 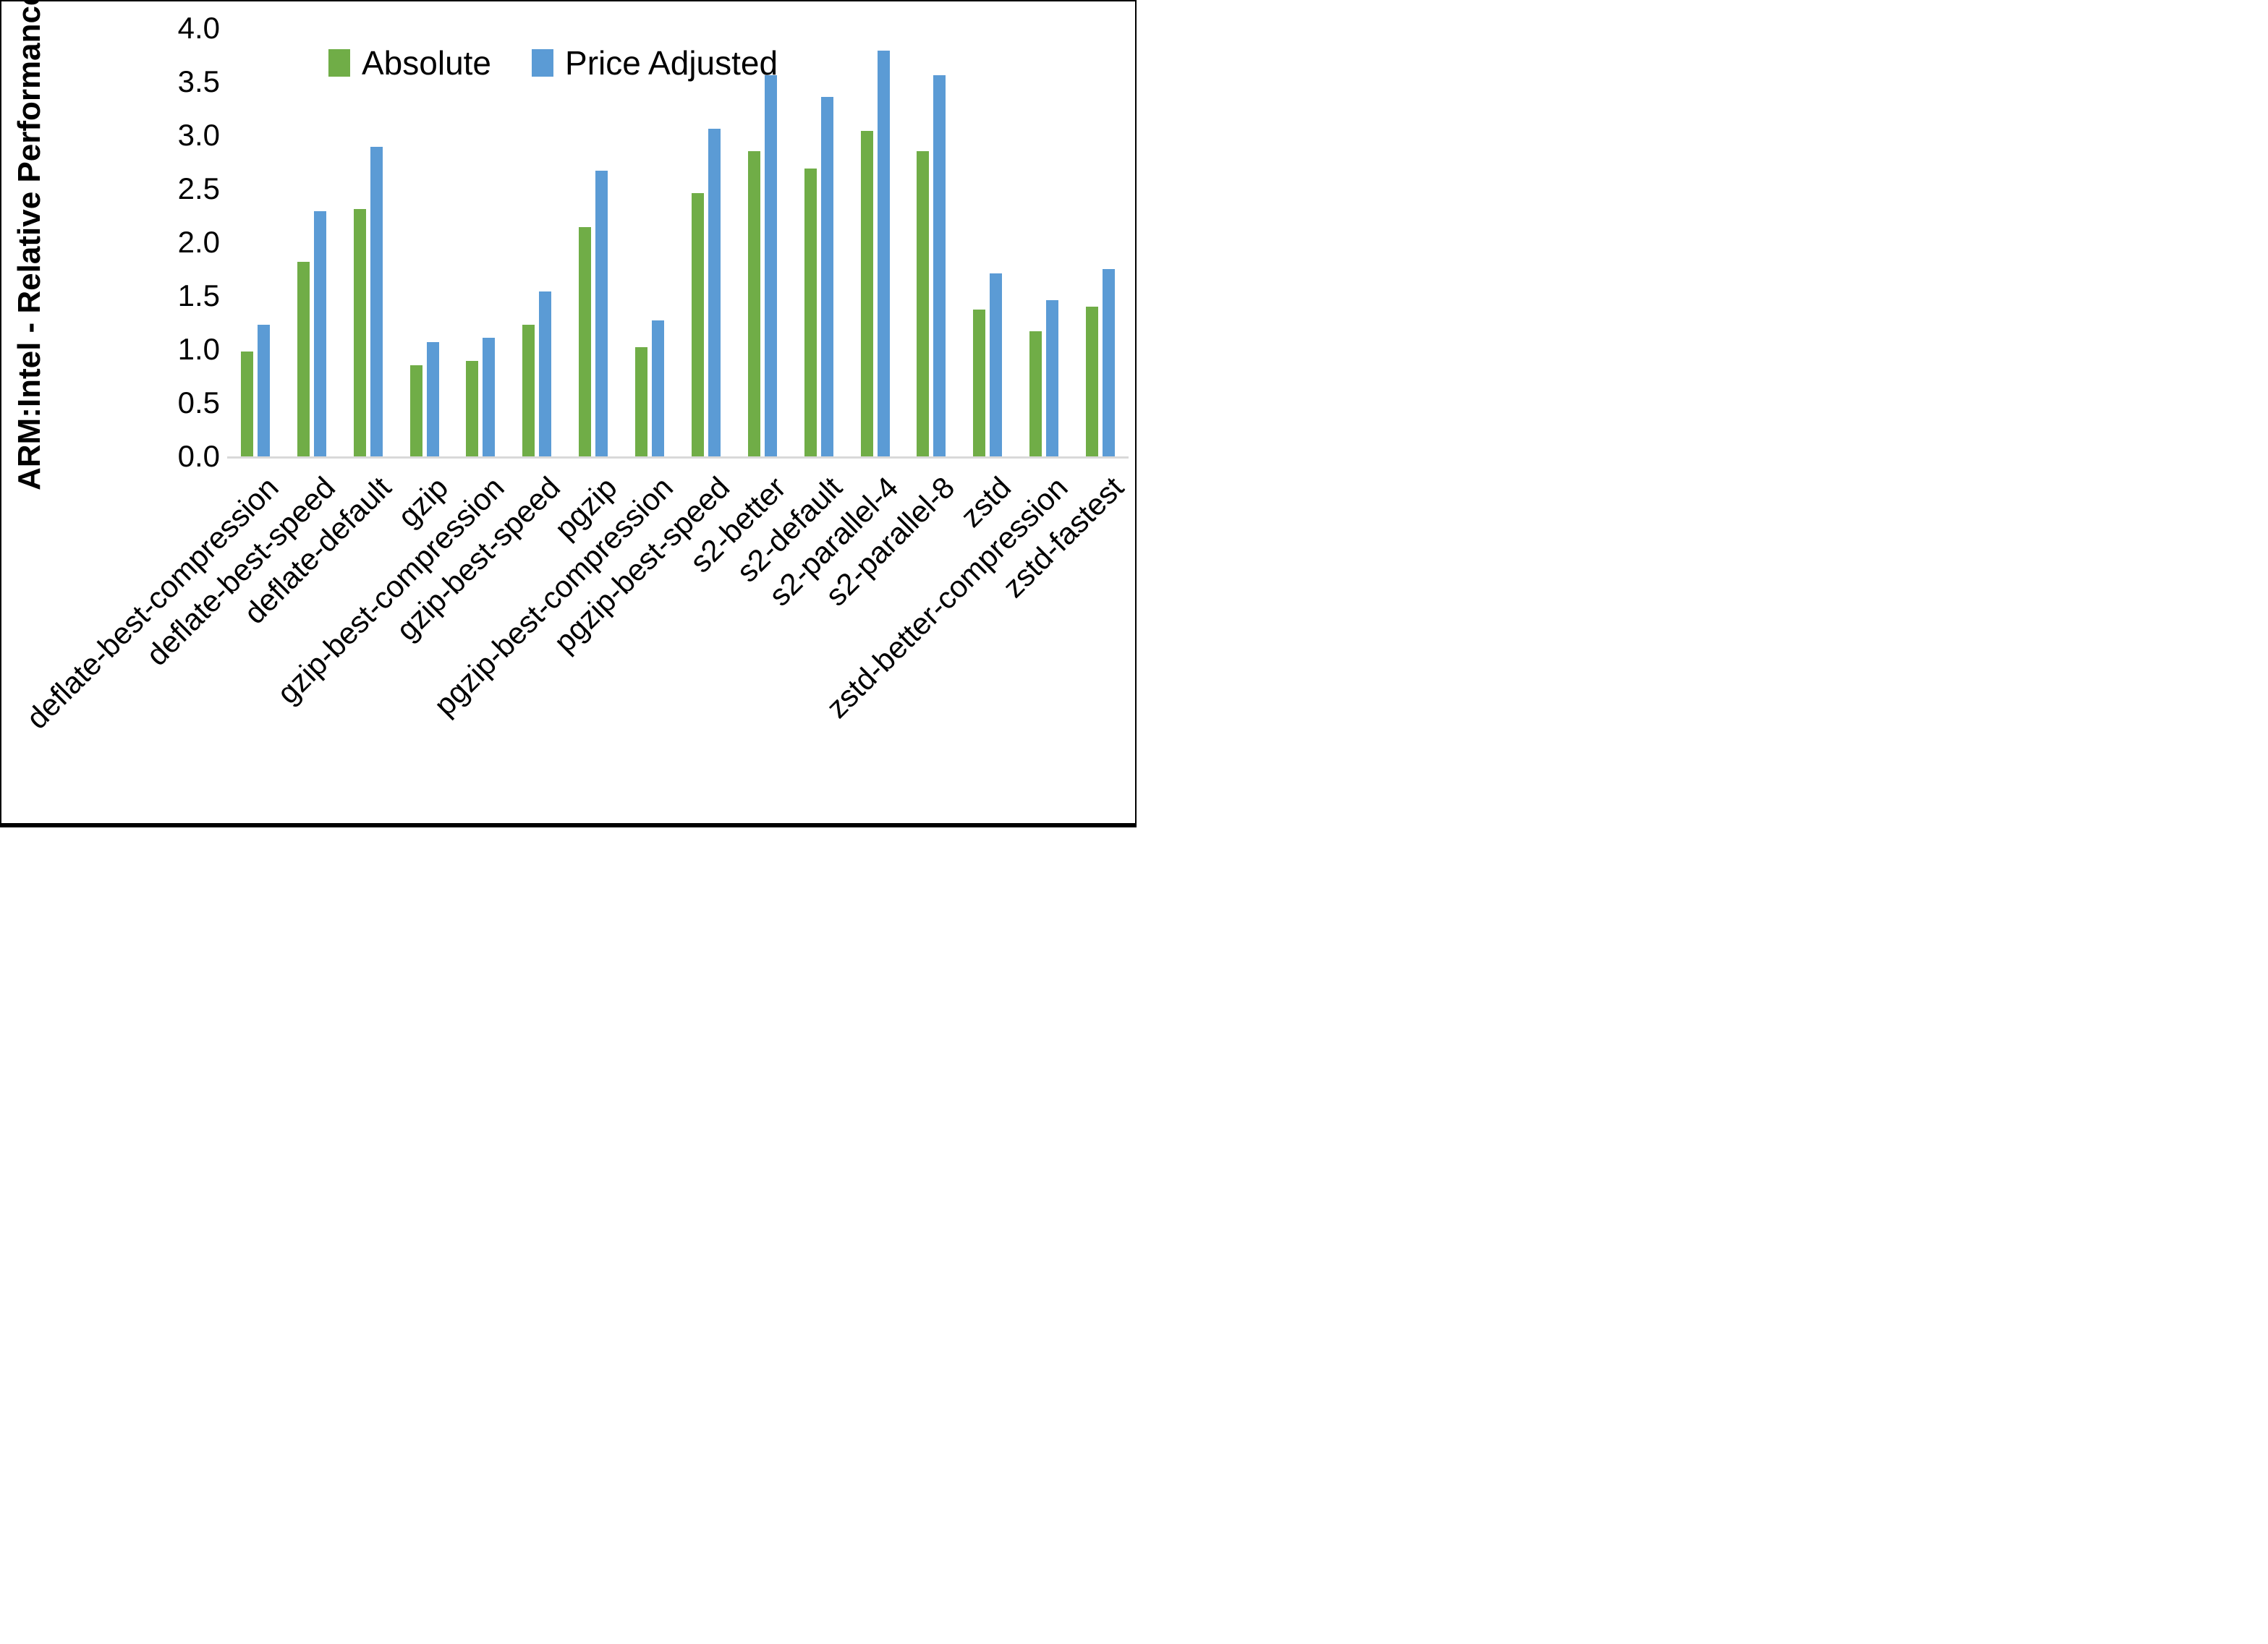 I want to click on x-axis-line, so click(x=678, y=457).